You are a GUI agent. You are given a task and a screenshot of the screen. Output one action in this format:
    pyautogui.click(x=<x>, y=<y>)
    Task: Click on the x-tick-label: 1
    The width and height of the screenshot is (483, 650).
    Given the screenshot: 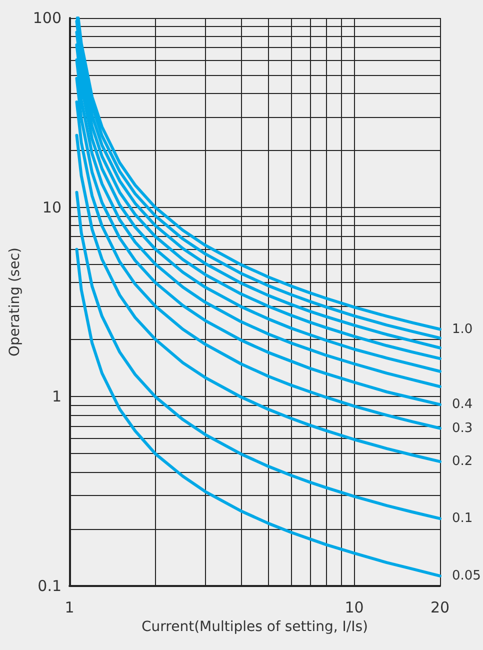 What is the action you would take?
    pyautogui.click(x=69, y=607)
    